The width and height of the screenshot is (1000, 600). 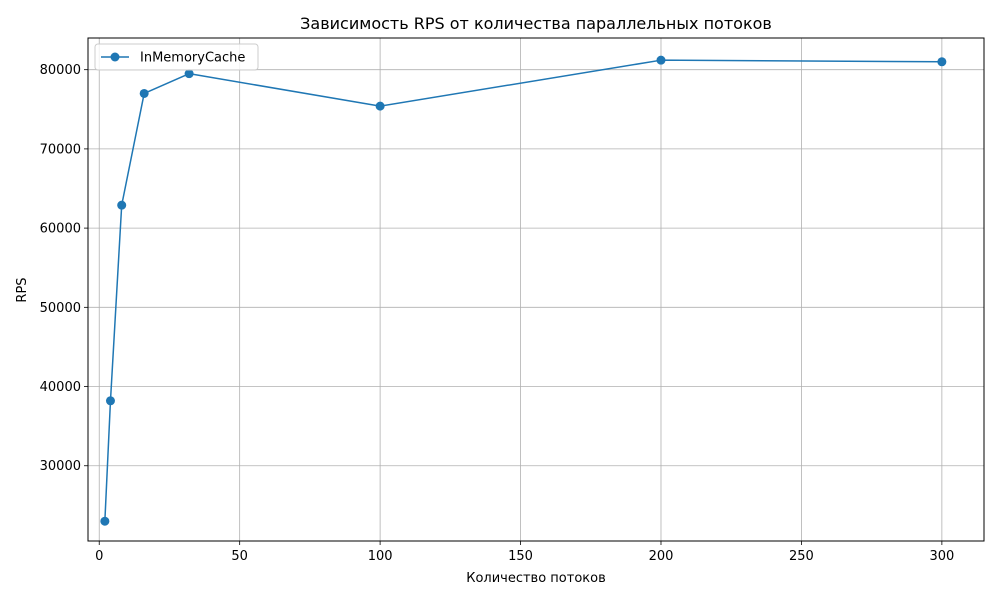 I want to click on x-tick-label: 250, so click(x=801, y=556).